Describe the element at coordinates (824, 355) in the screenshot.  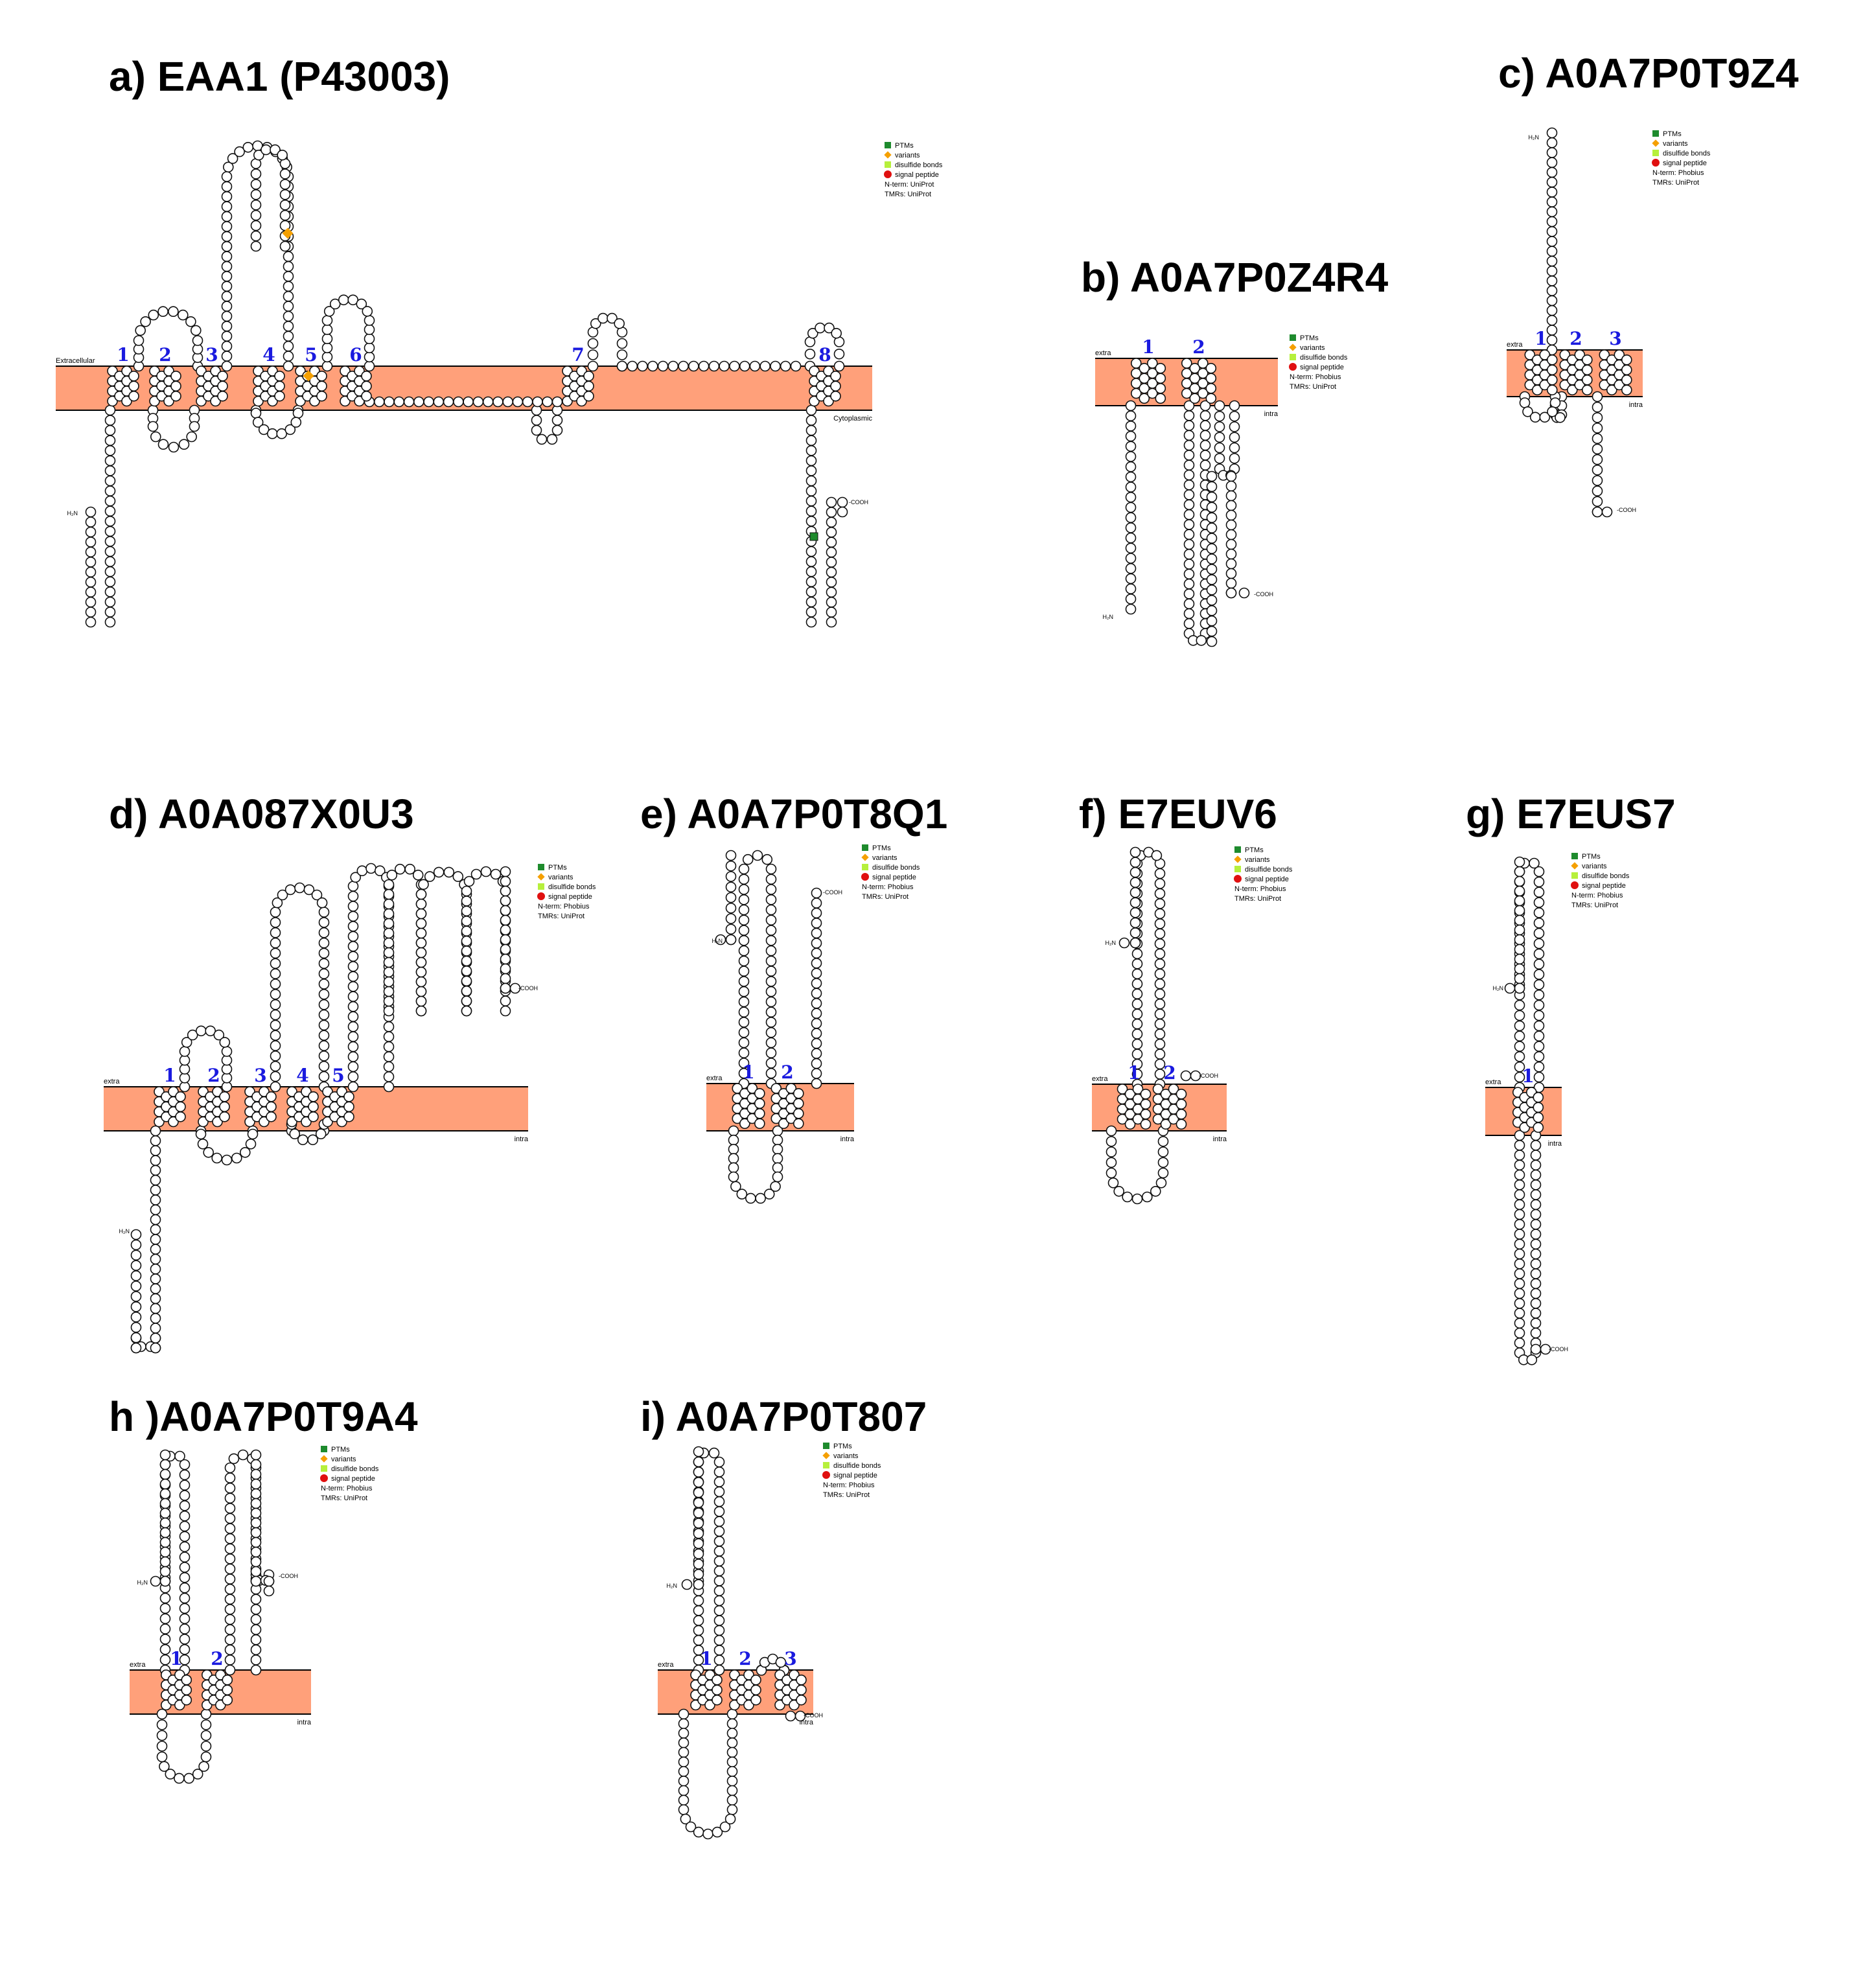
I see `tm-helix-number: 8` at that location.